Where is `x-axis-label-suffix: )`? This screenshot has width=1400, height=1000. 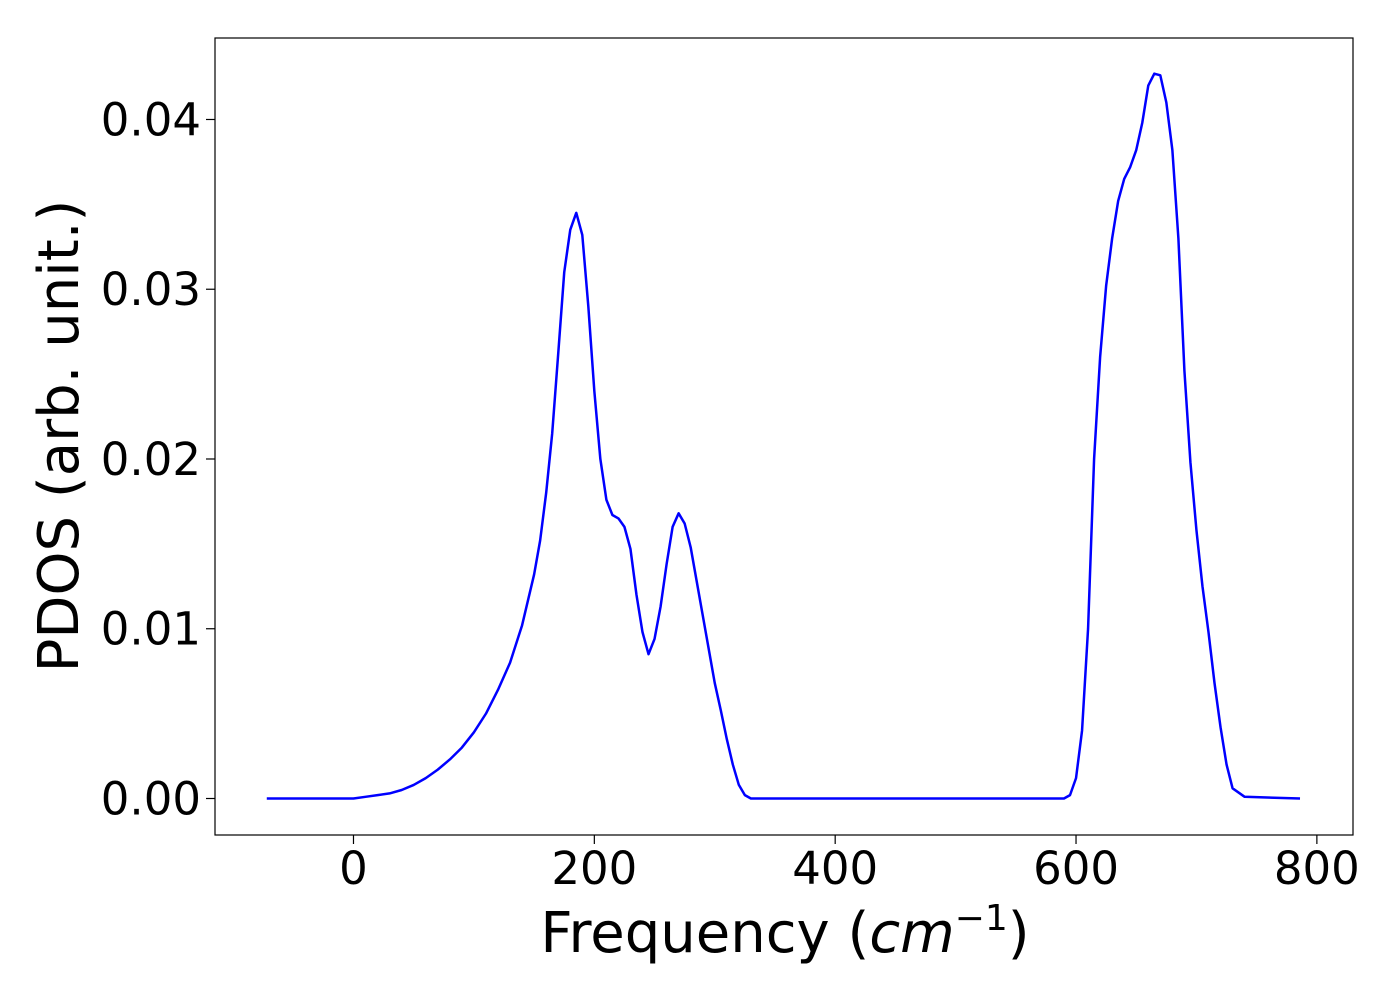 x-axis-label-suffix: ) is located at coordinates (1019, 933).